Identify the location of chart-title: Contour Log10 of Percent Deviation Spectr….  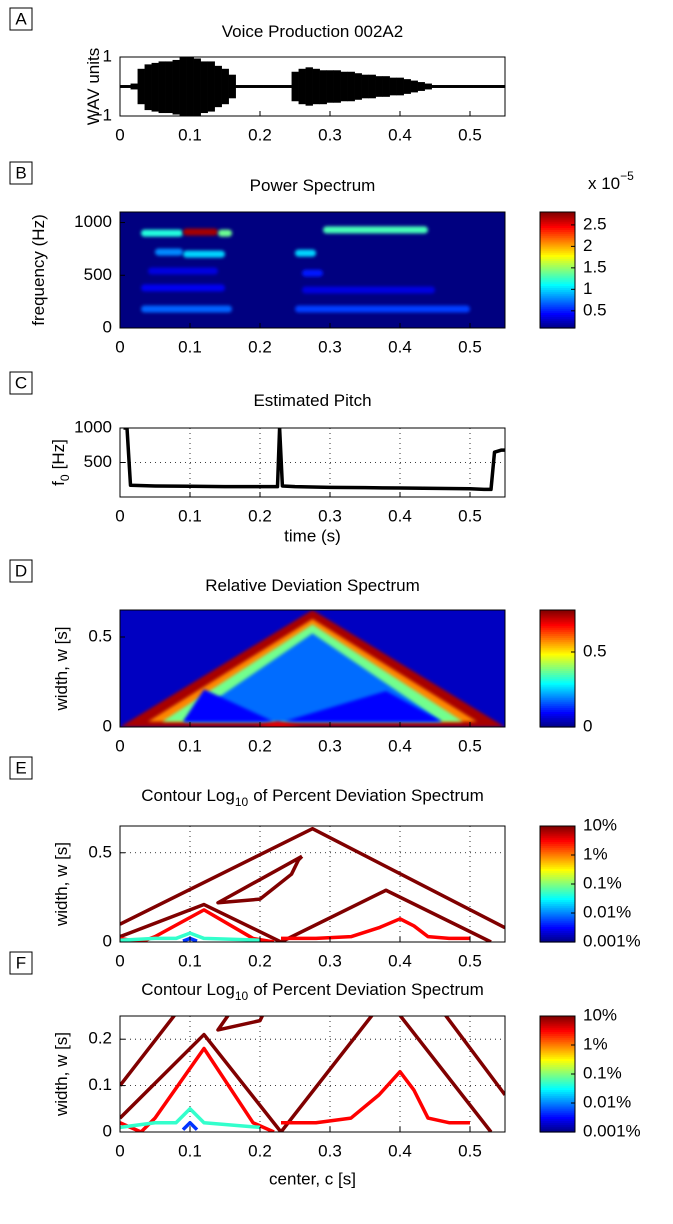
(312, 991).